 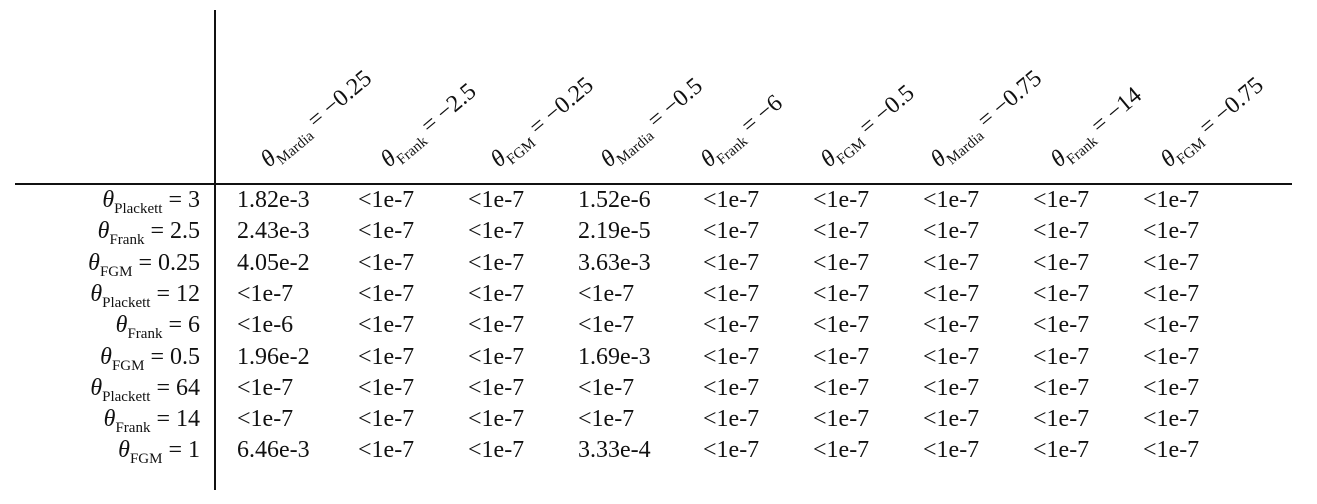 What do you see at coordinates (178, 293) in the screenshot?
I see `equals-value: = 12` at bounding box center [178, 293].